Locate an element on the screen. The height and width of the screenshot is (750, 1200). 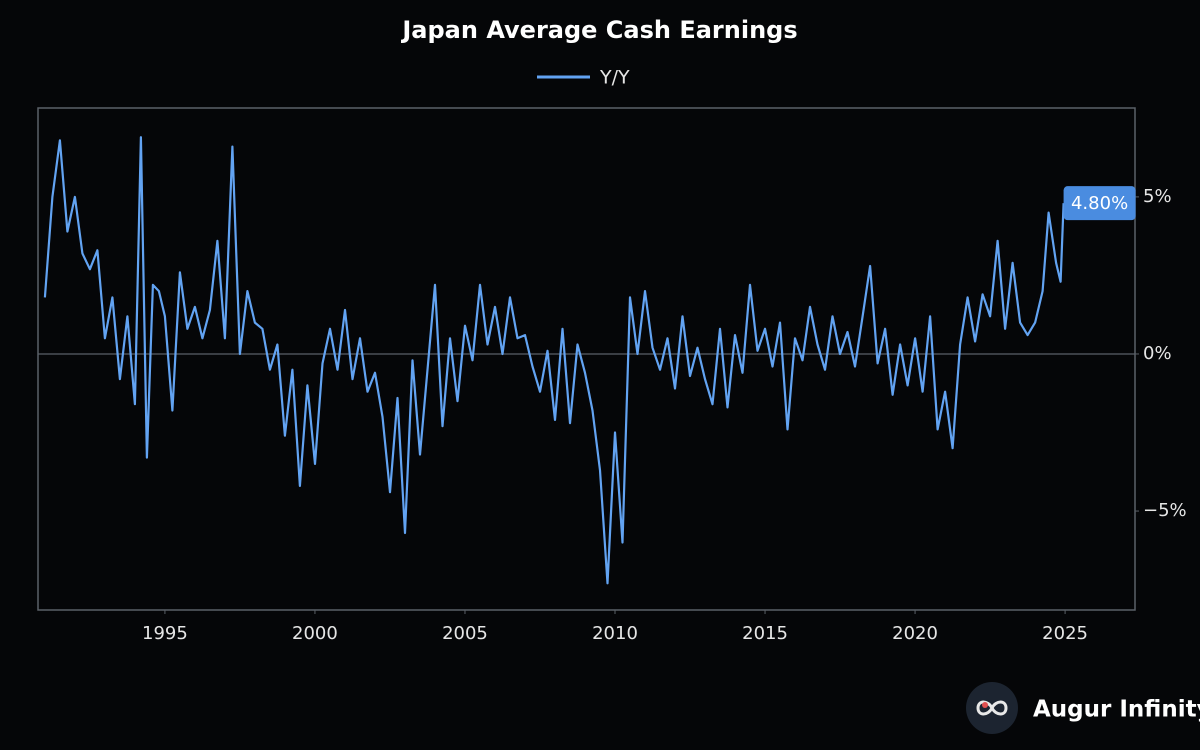
chart-title: Japan Average Cash Earnings is located at coordinates (598, 30).